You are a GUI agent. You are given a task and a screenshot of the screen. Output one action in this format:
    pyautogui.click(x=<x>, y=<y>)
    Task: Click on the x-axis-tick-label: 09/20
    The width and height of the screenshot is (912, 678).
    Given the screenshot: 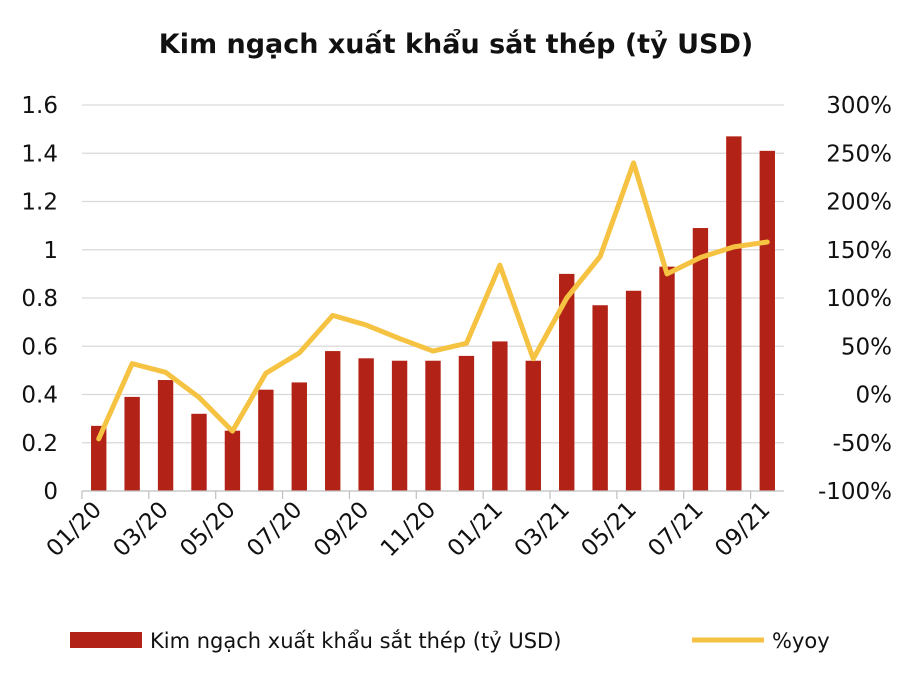 What is the action you would take?
    pyautogui.click(x=341, y=529)
    